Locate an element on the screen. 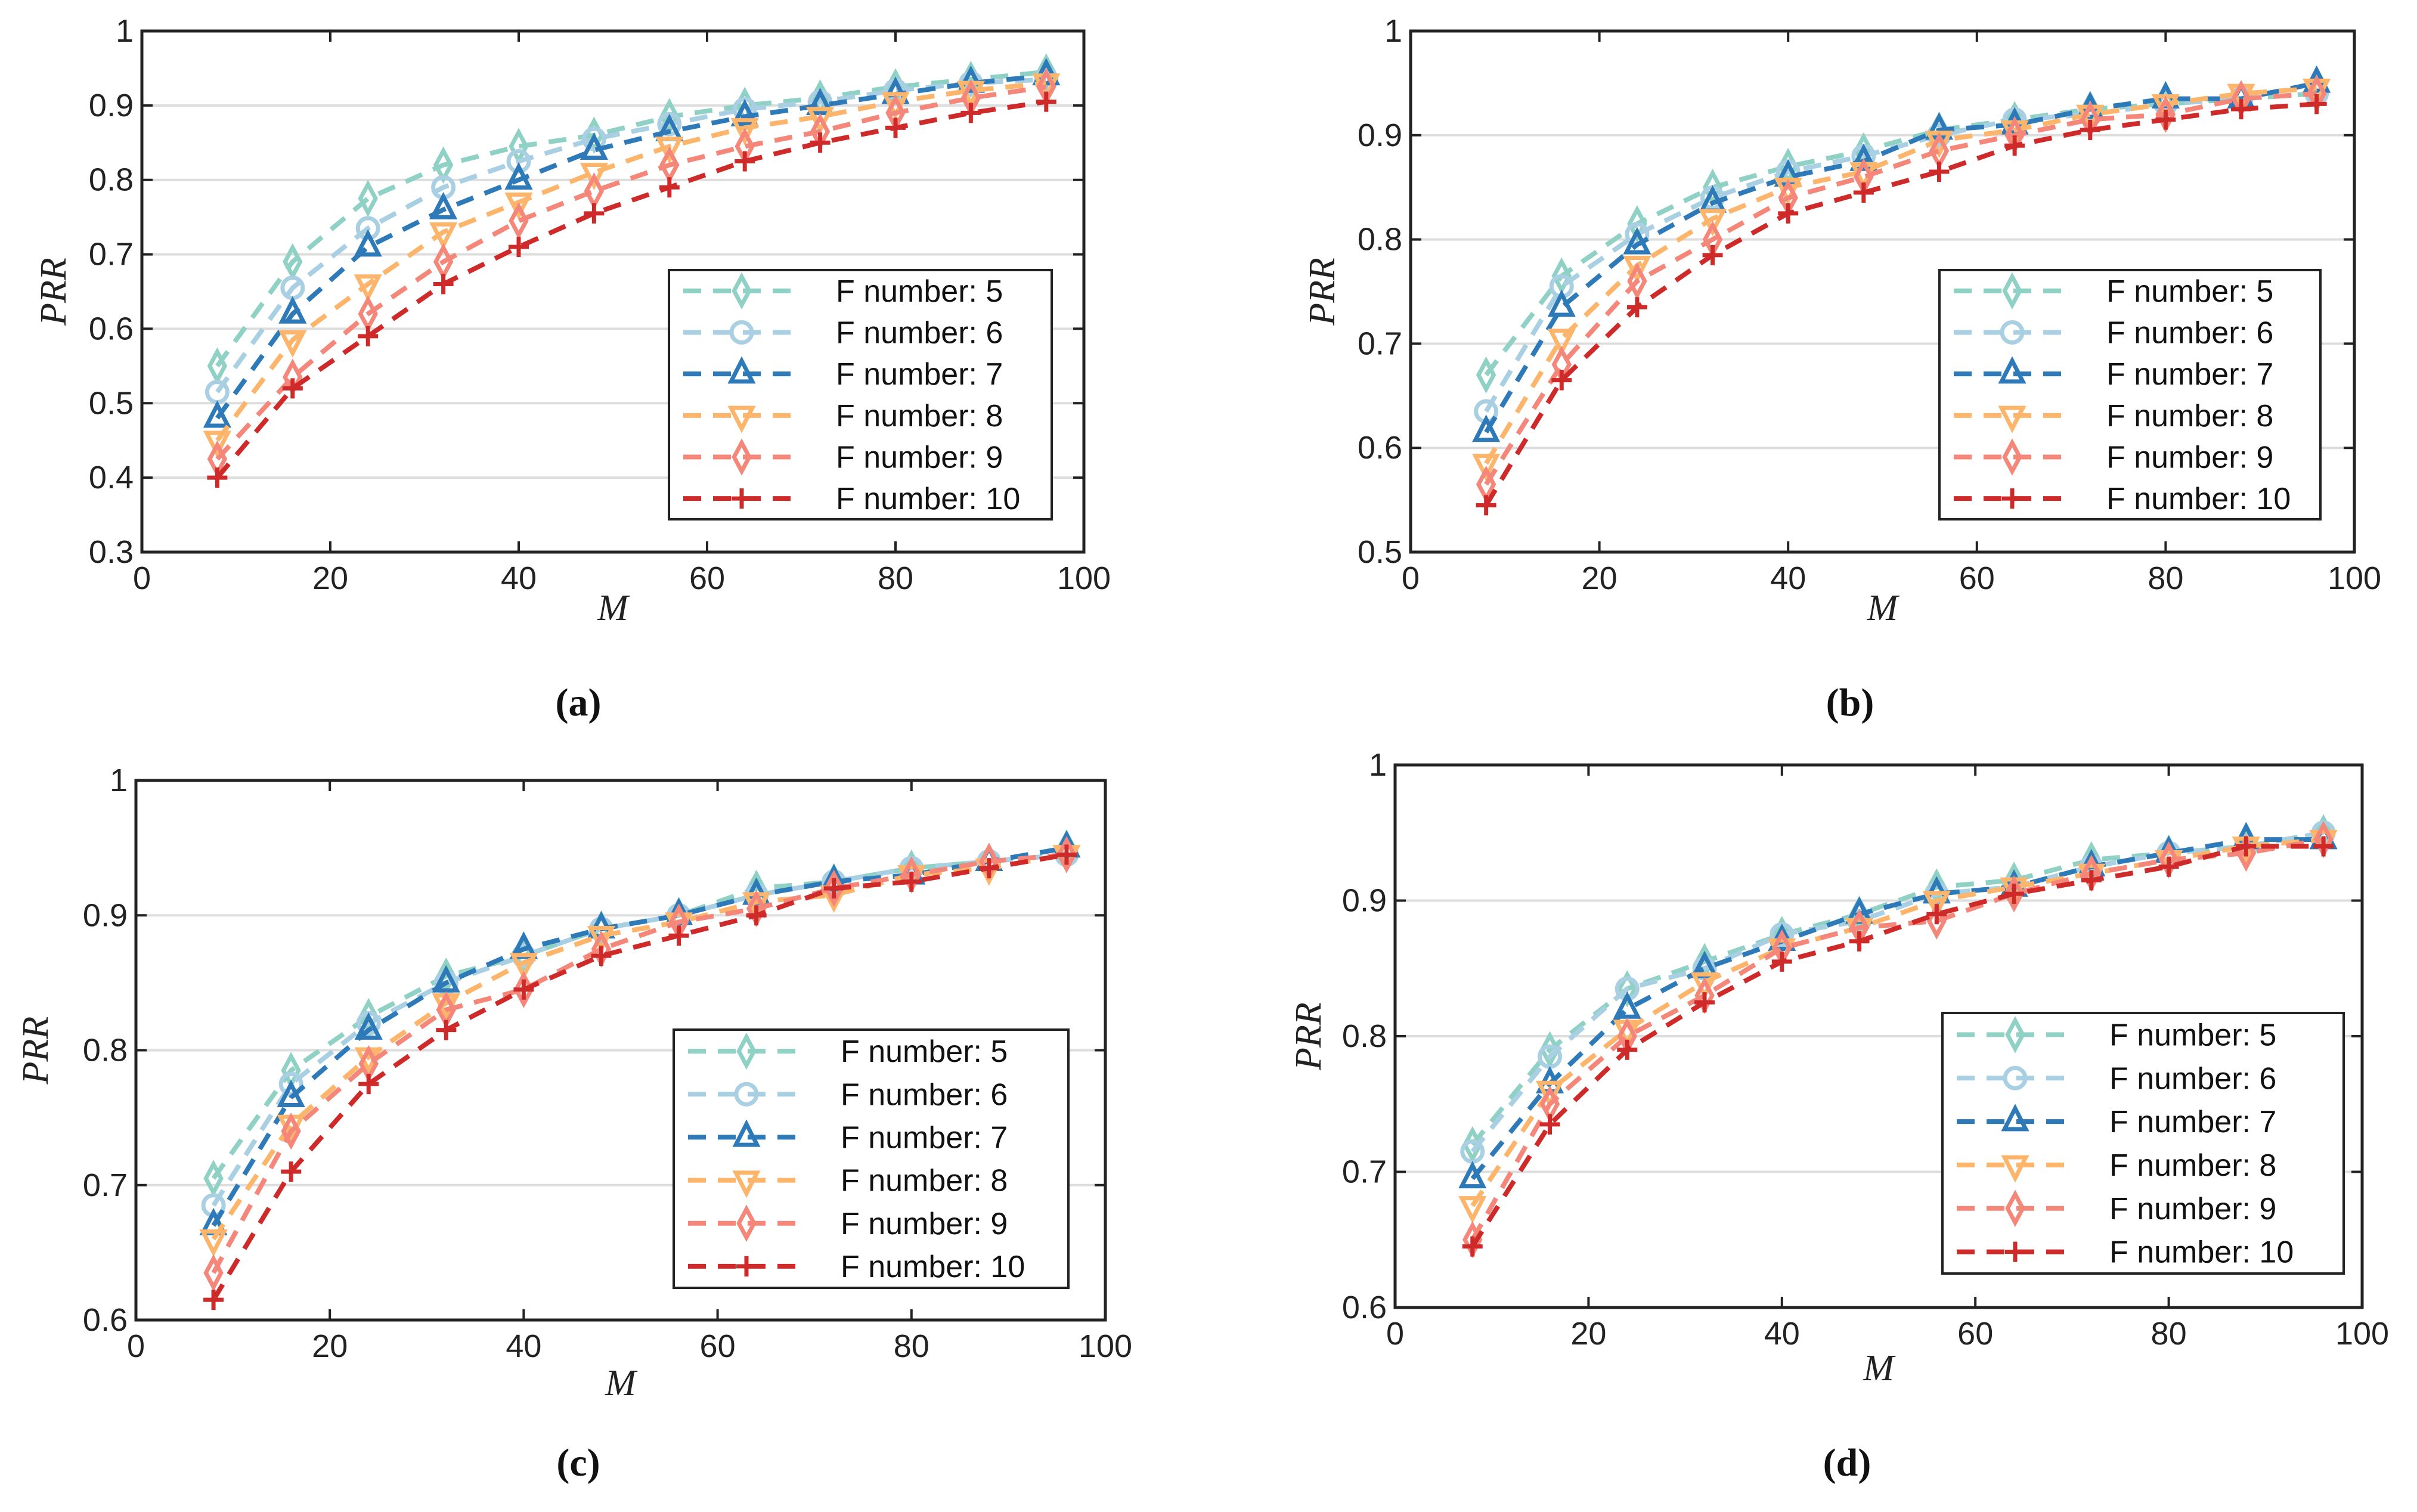  x-tick-label: 80 is located at coordinates (911, 1346).